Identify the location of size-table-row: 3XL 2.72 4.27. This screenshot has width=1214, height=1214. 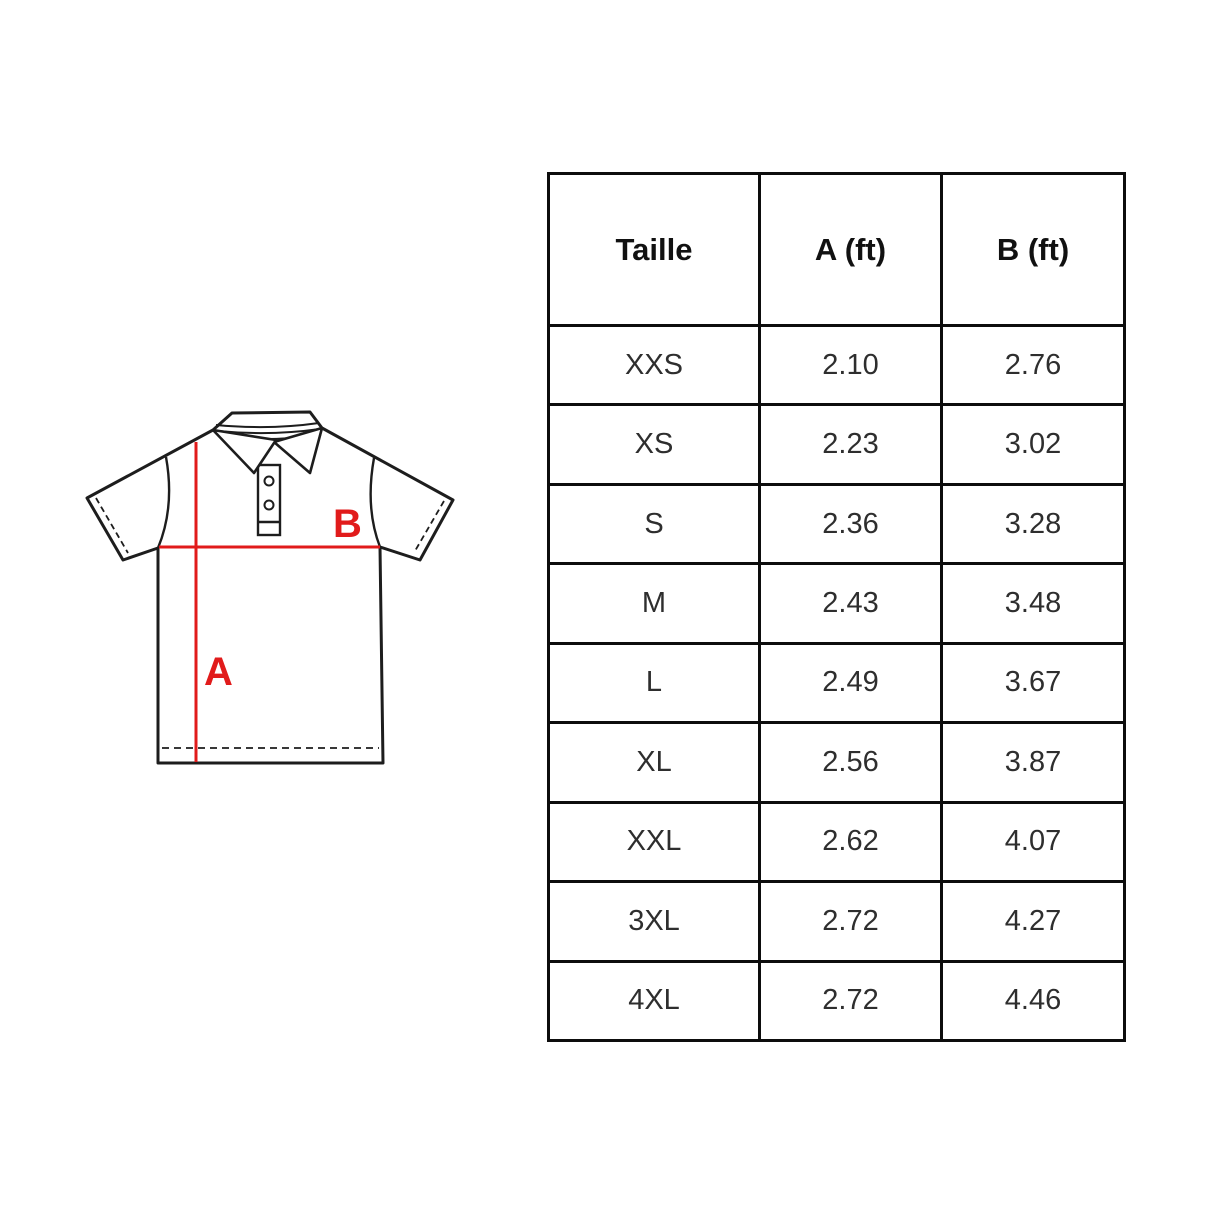
(836, 921).